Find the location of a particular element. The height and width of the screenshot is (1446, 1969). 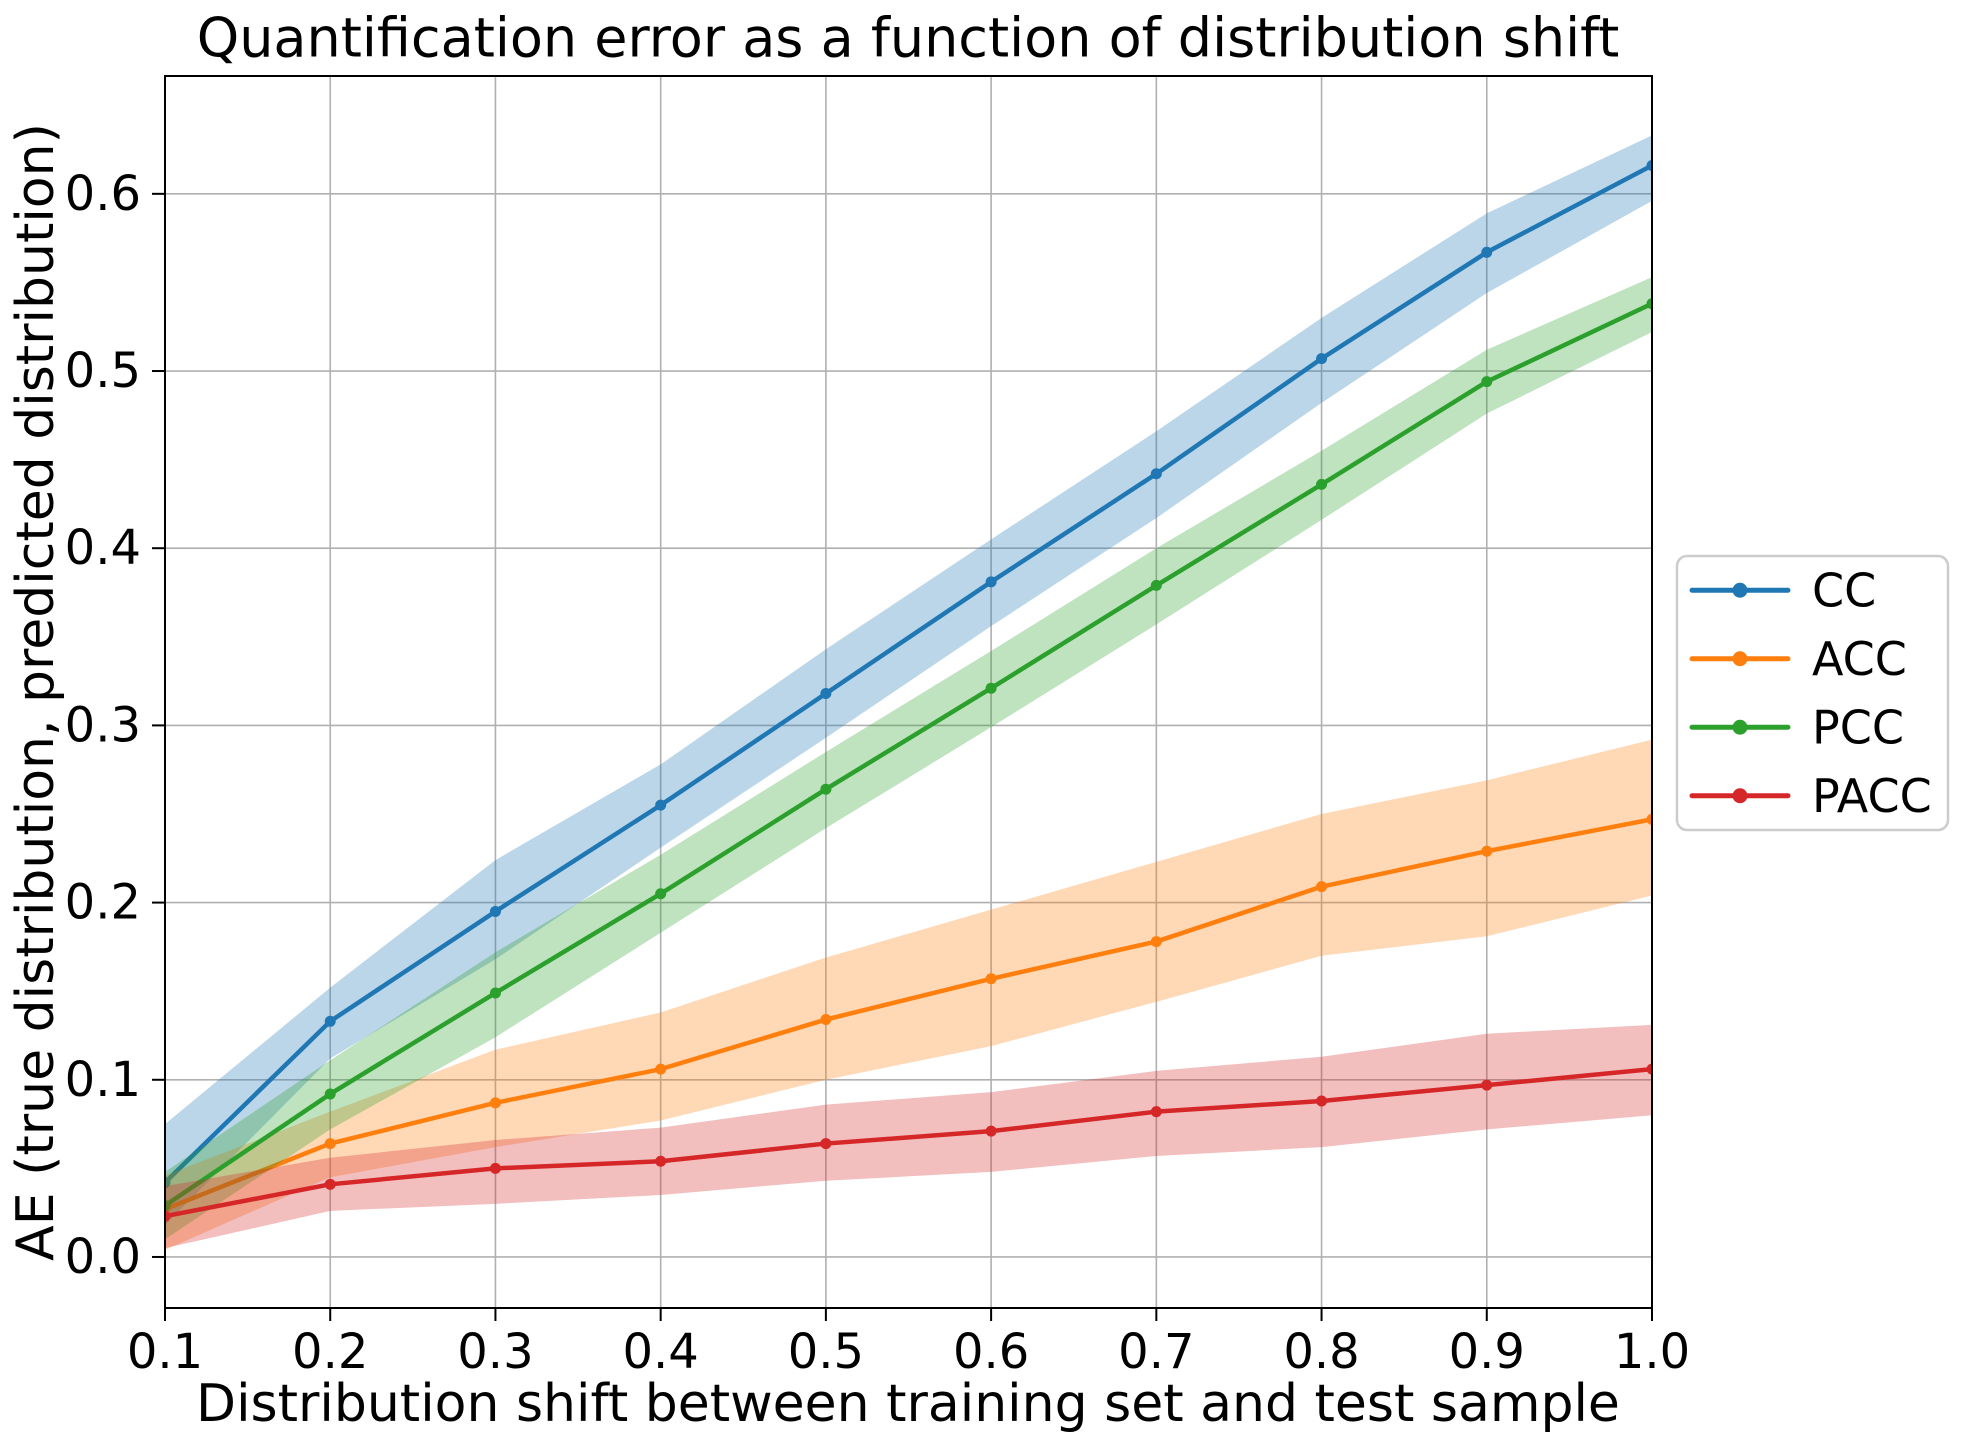

x-tick-label: 0.6 is located at coordinates (991, 1352).